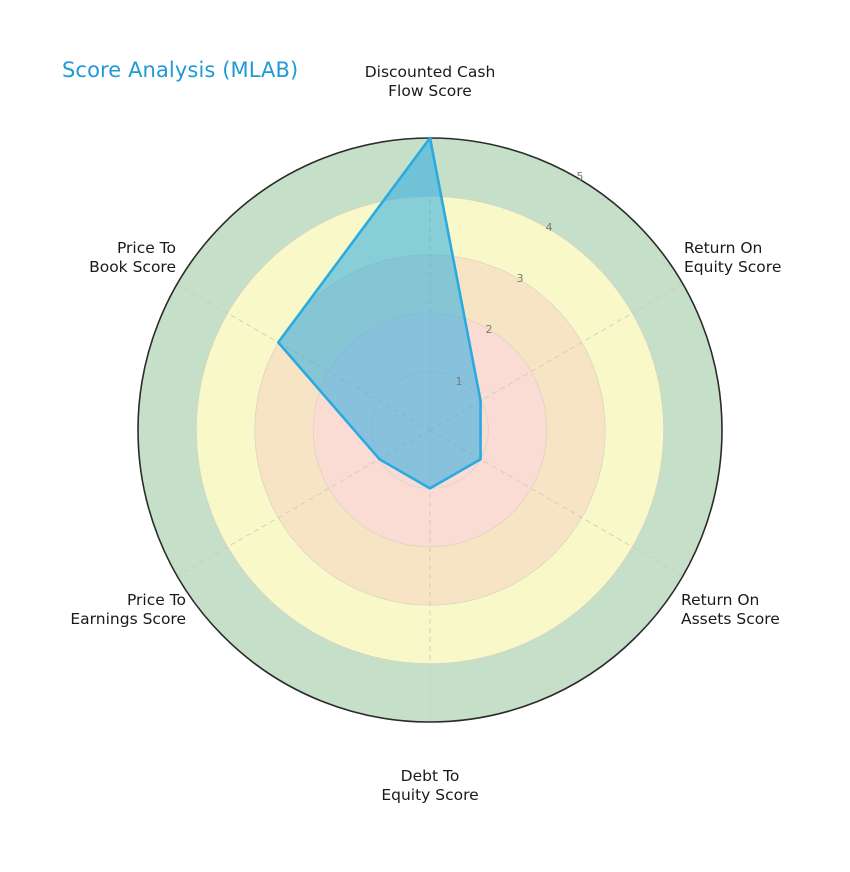 Image resolution: width=850 pixels, height=872 pixels. I want to click on axis-label-price-to-earnings: Price To Earnings Score, so click(128, 609).